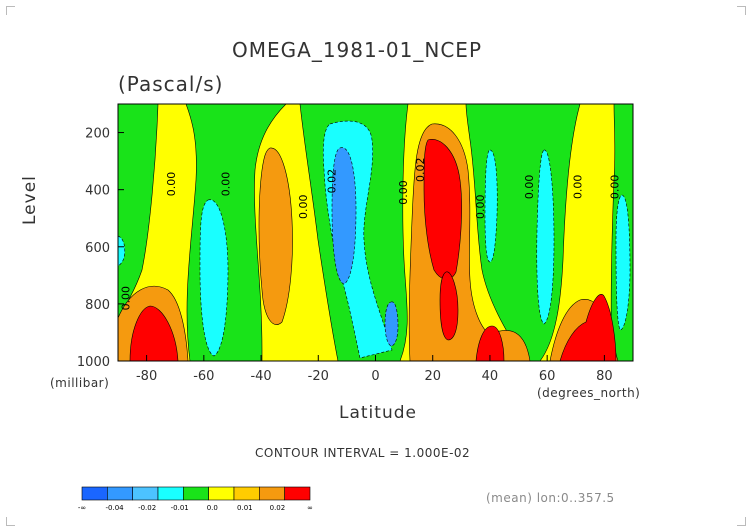 The height and width of the screenshot is (532, 752). Describe the element at coordinates (491, 206) in the screenshot. I see `field-cyan-nh2` at that location.